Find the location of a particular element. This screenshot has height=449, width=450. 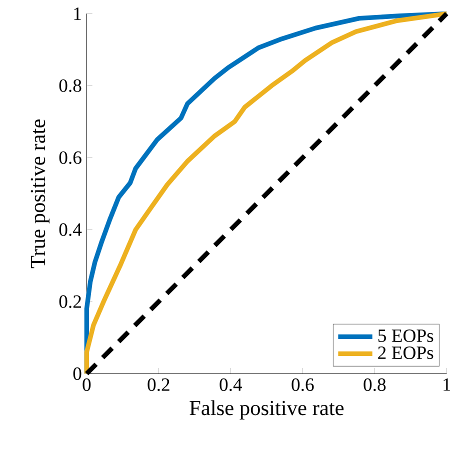

y-tick-label: 0 is located at coordinates (77, 373).